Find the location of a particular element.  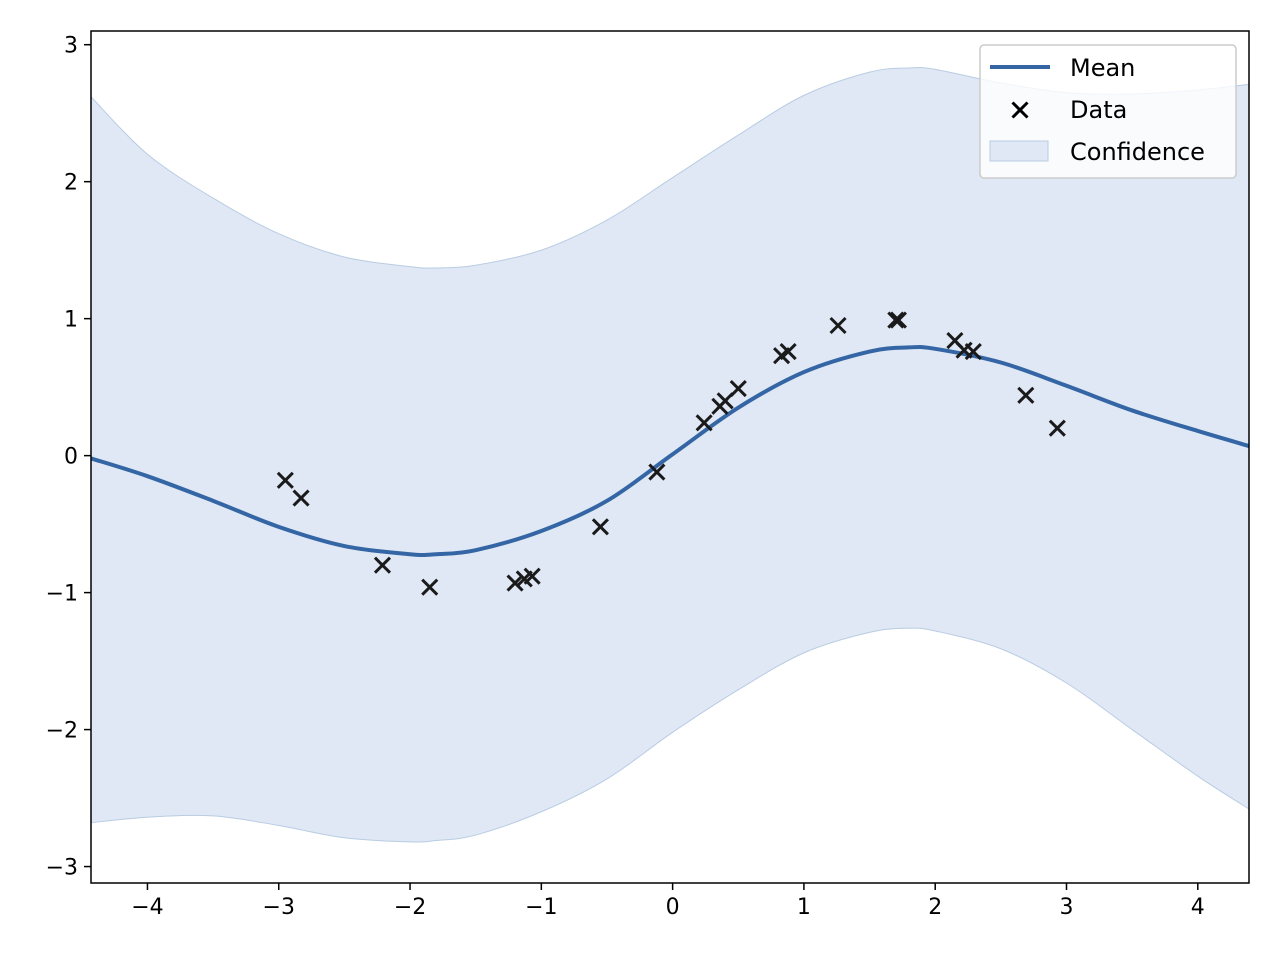

x-tick-label: 3 is located at coordinates (1067, 907).